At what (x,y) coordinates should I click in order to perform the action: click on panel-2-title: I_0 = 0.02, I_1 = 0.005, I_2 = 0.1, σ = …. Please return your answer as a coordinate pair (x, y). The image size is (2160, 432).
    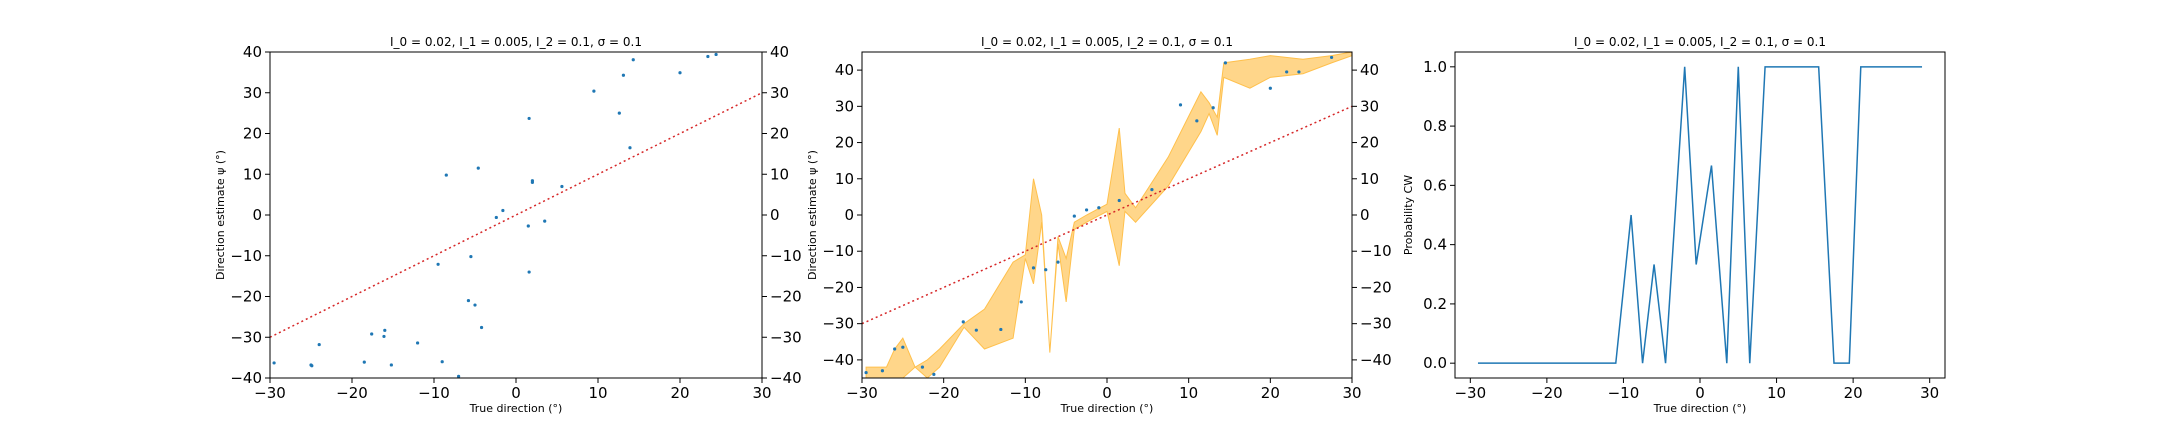
    Looking at the image, I should click on (1107, 42).